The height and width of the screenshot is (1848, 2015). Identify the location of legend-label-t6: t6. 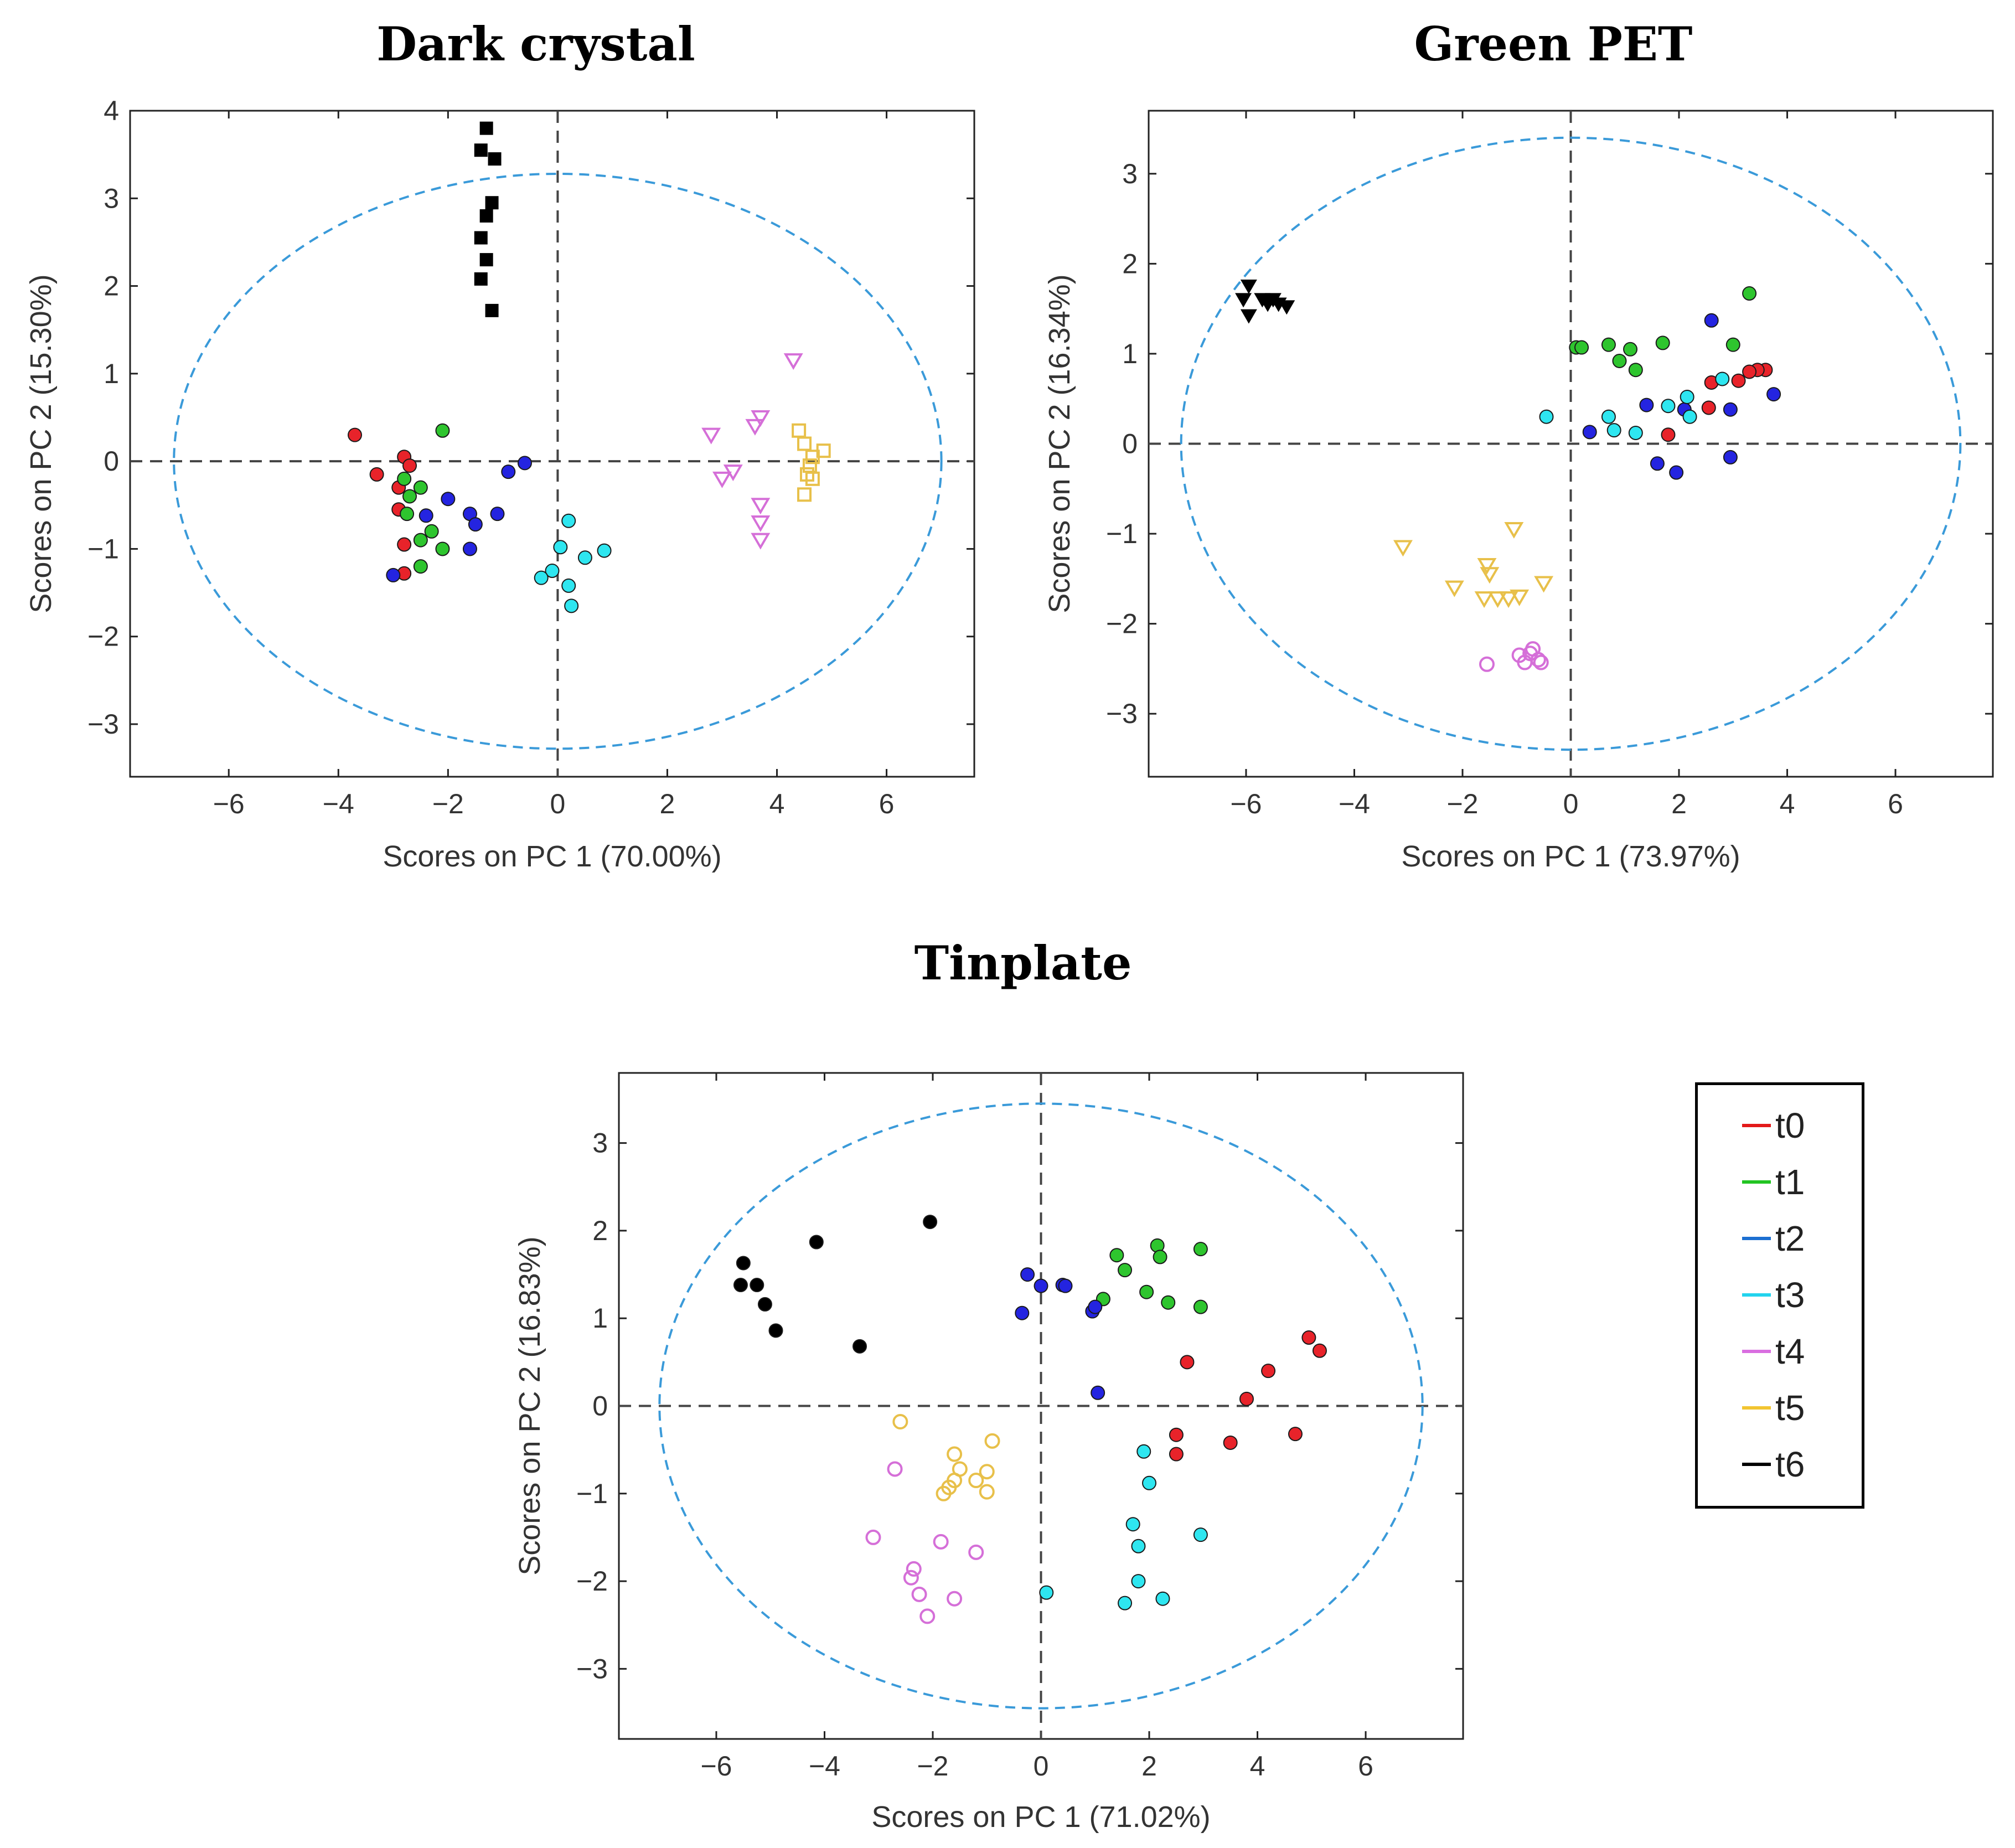
(1790, 1464).